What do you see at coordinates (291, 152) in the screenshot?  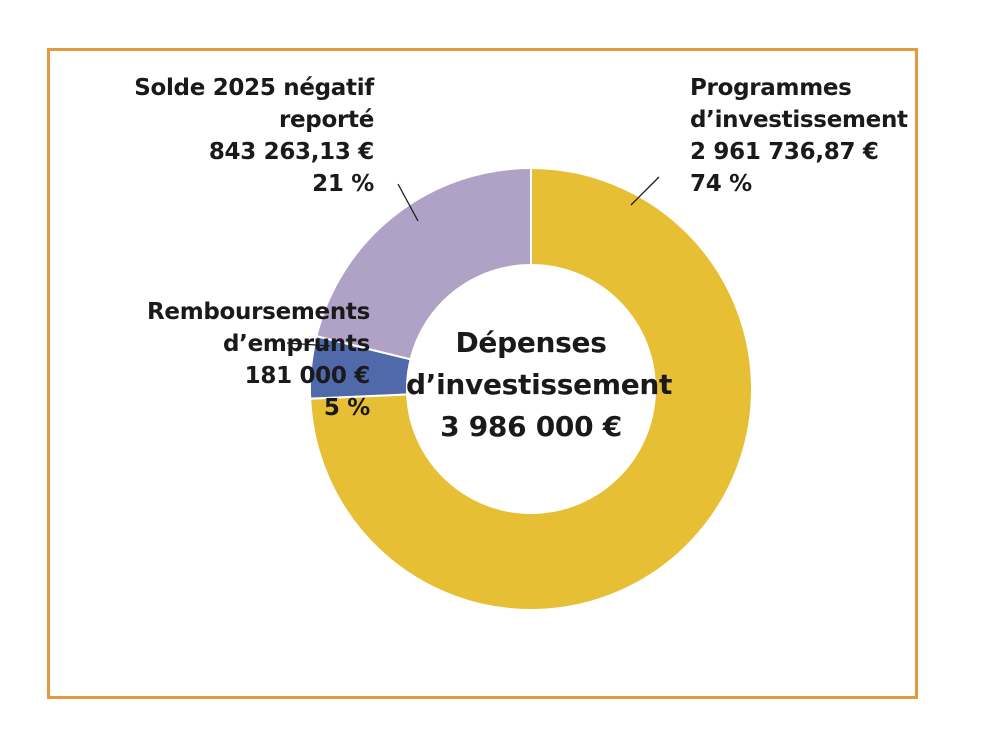 I see `label-solde-amount: 843 263,13 €` at bounding box center [291, 152].